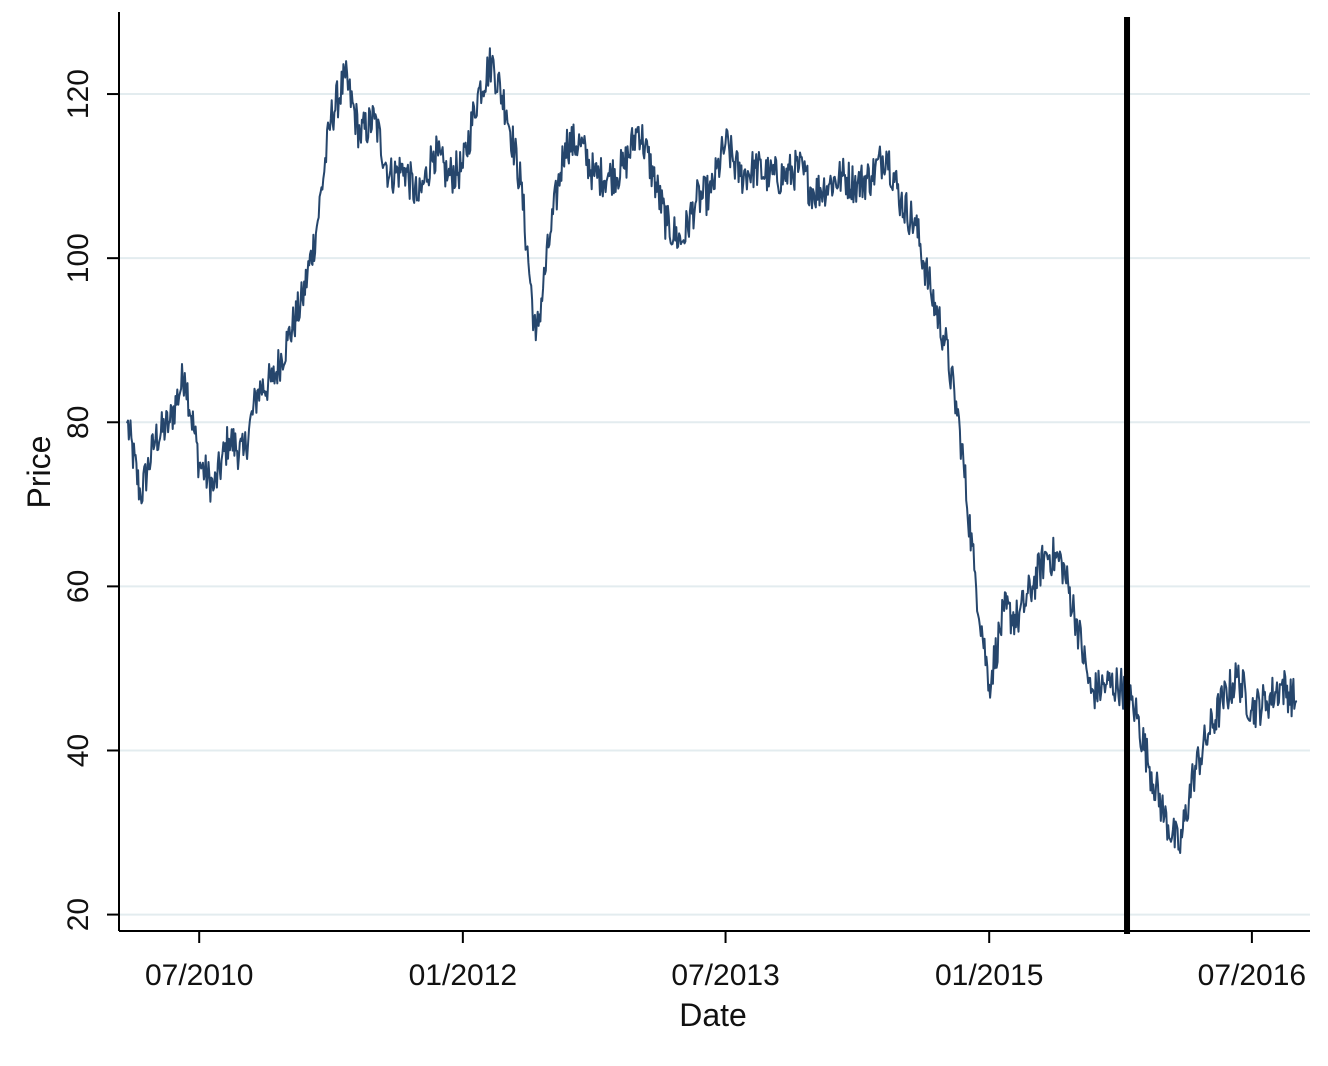 The image size is (1328, 1066). What do you see at coordinates (989, 975) in the screenshot?
I see `x-tick-label-01-2015: 01/2015` at bounding box center [989, 975].